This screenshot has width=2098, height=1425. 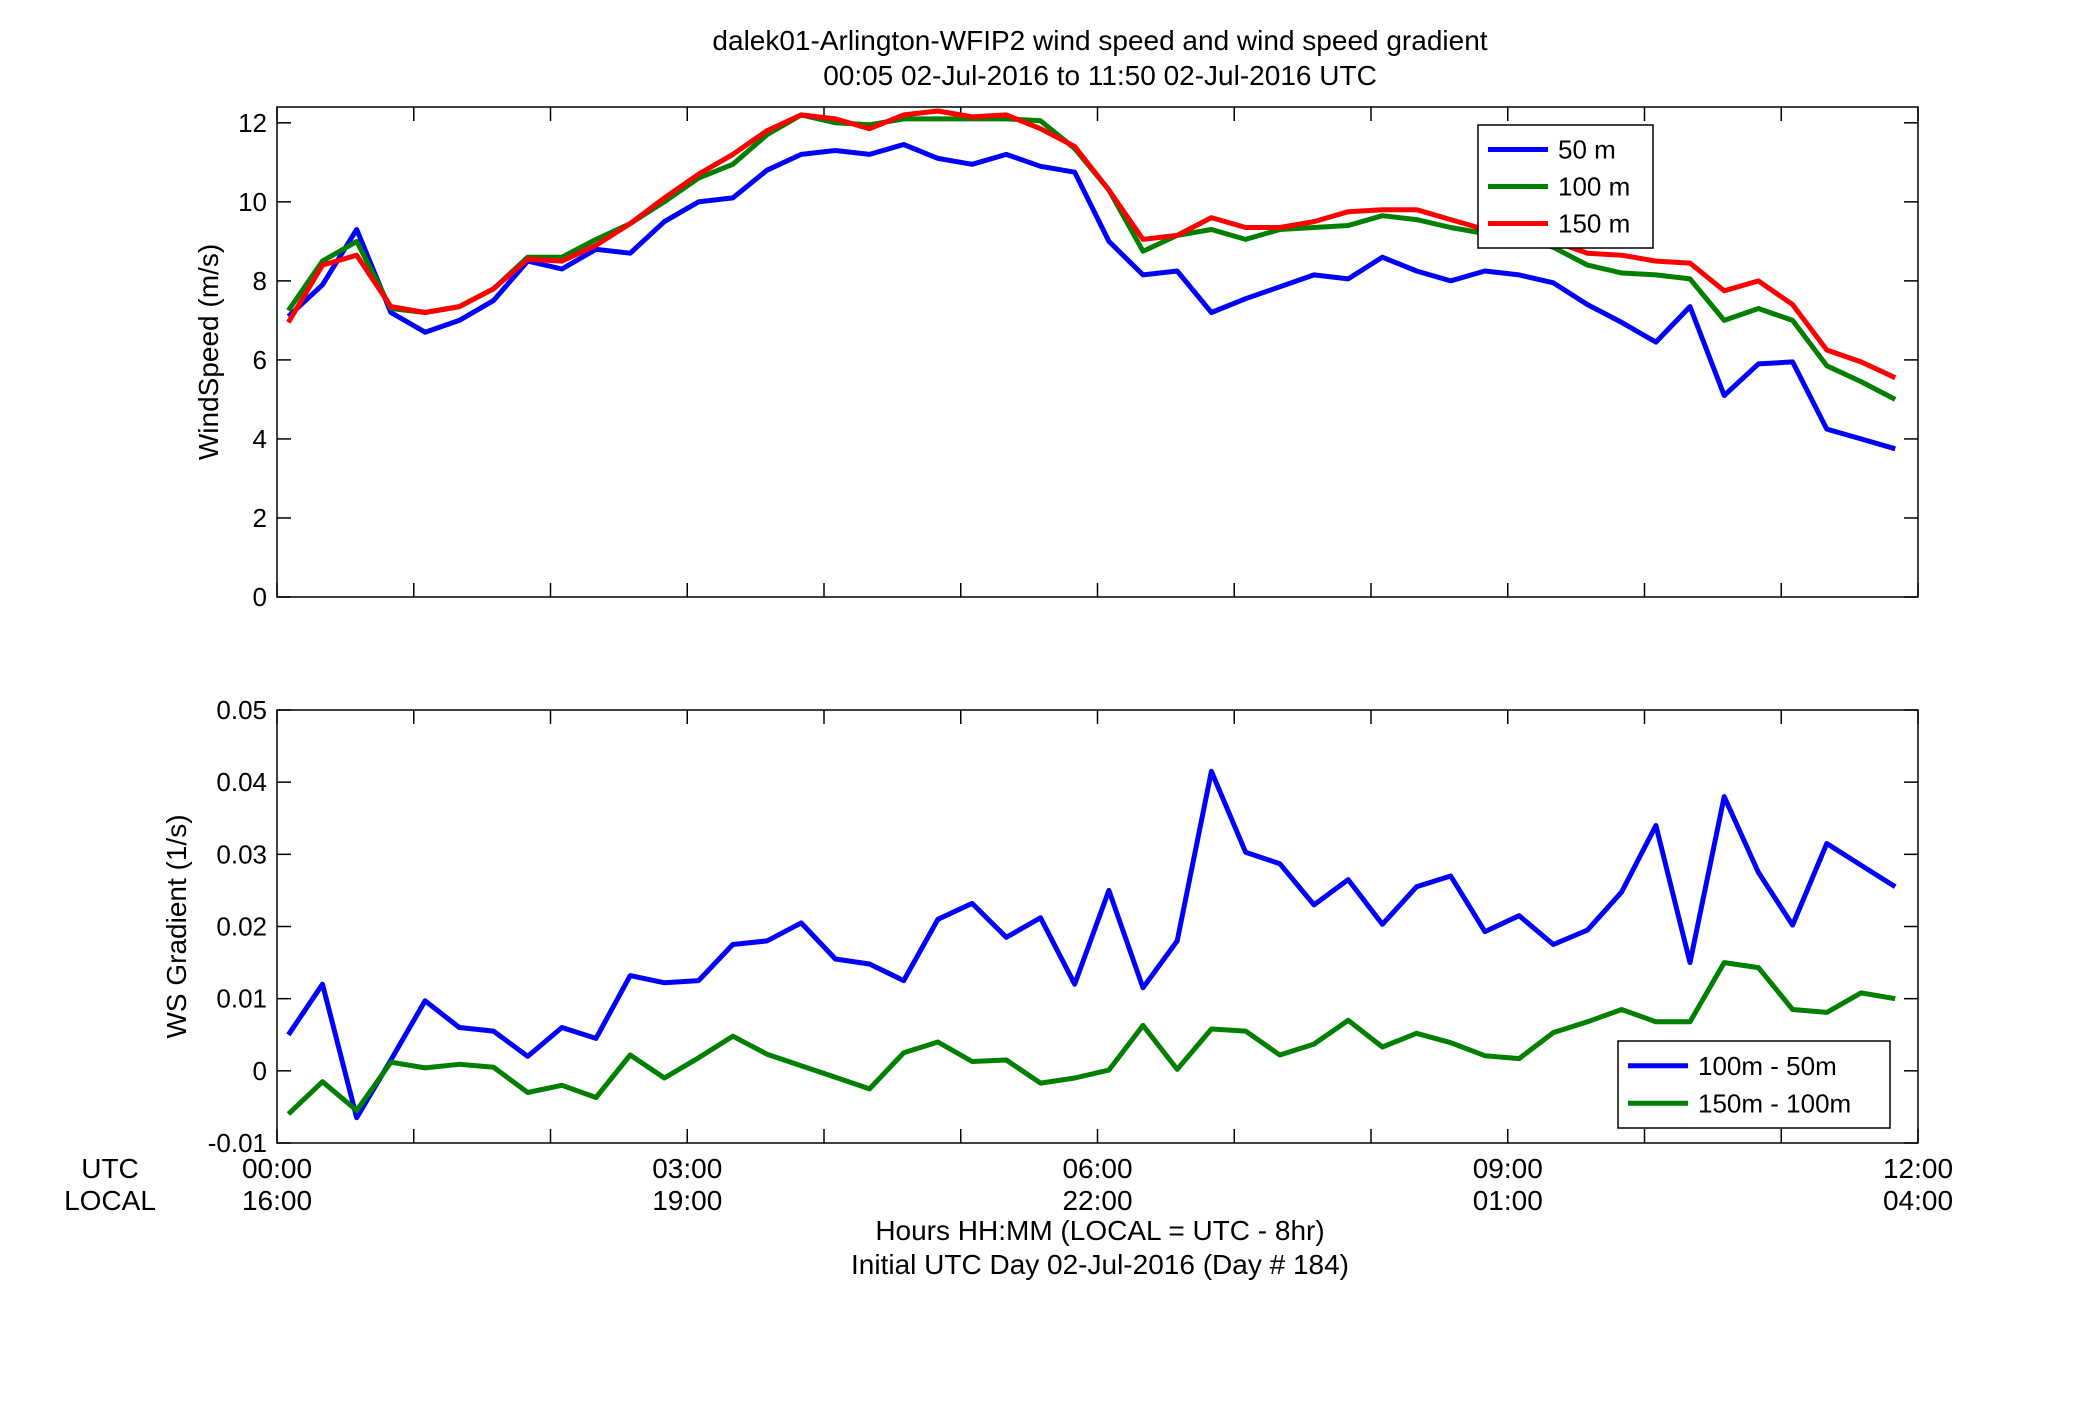 I want to click on x-axis-label-line1: Hours HH:MM (LOCAL = UTC - 8hr), so click(x=1099, y=1230).